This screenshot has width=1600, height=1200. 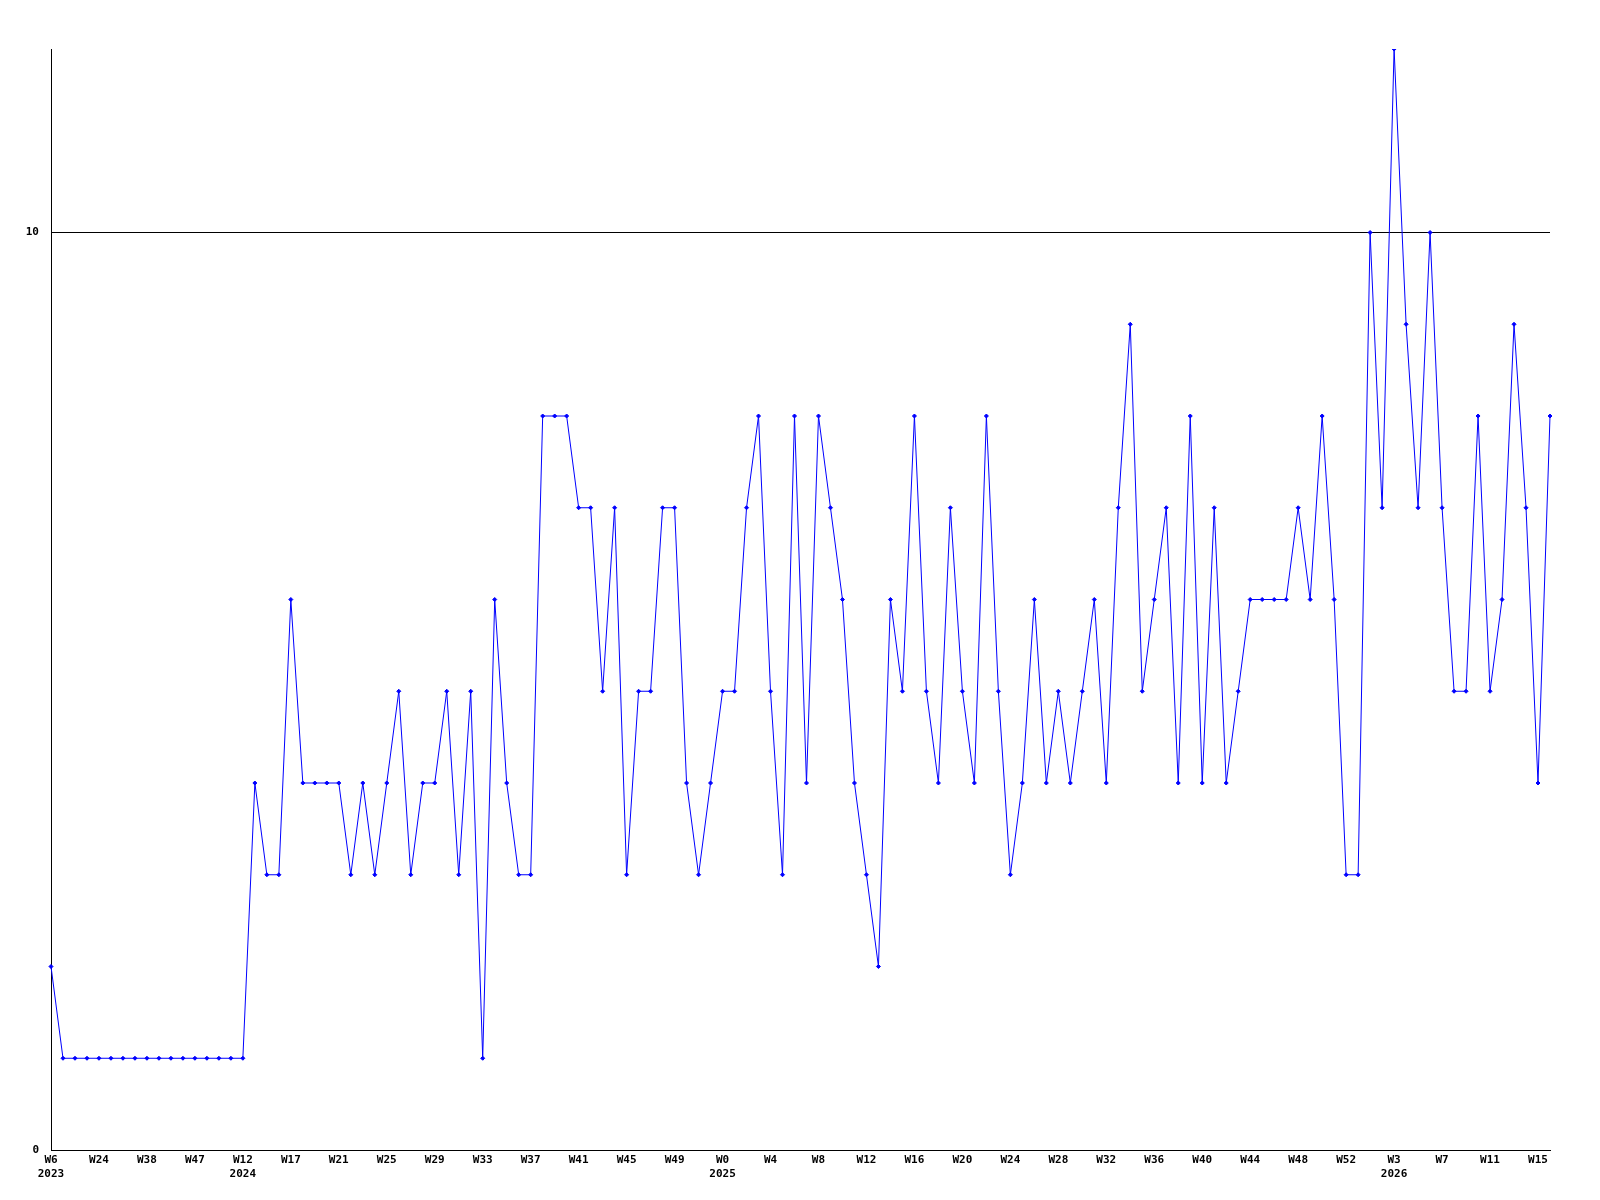 What do you see at coordinates (434, 1160) in the screenshot?
I see `x-tick-label: W29` at bounding box center [434, 1160].